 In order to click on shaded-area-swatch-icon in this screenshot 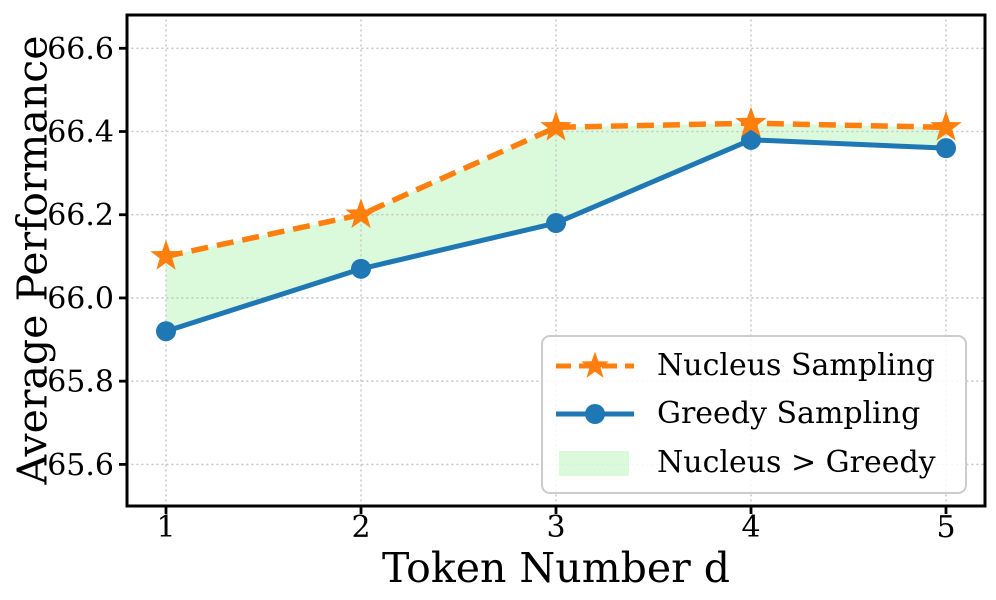, I will do `click(594, 463)`.